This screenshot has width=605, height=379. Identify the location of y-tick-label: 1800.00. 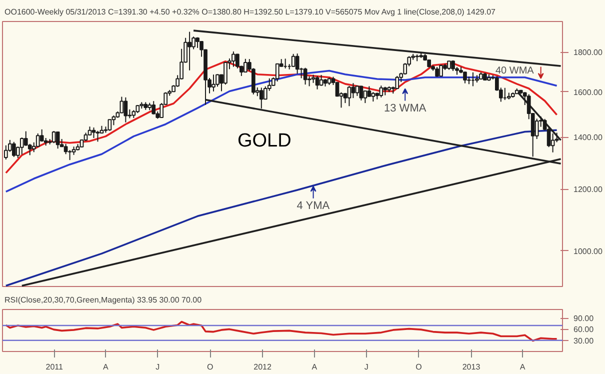
(588, 53).